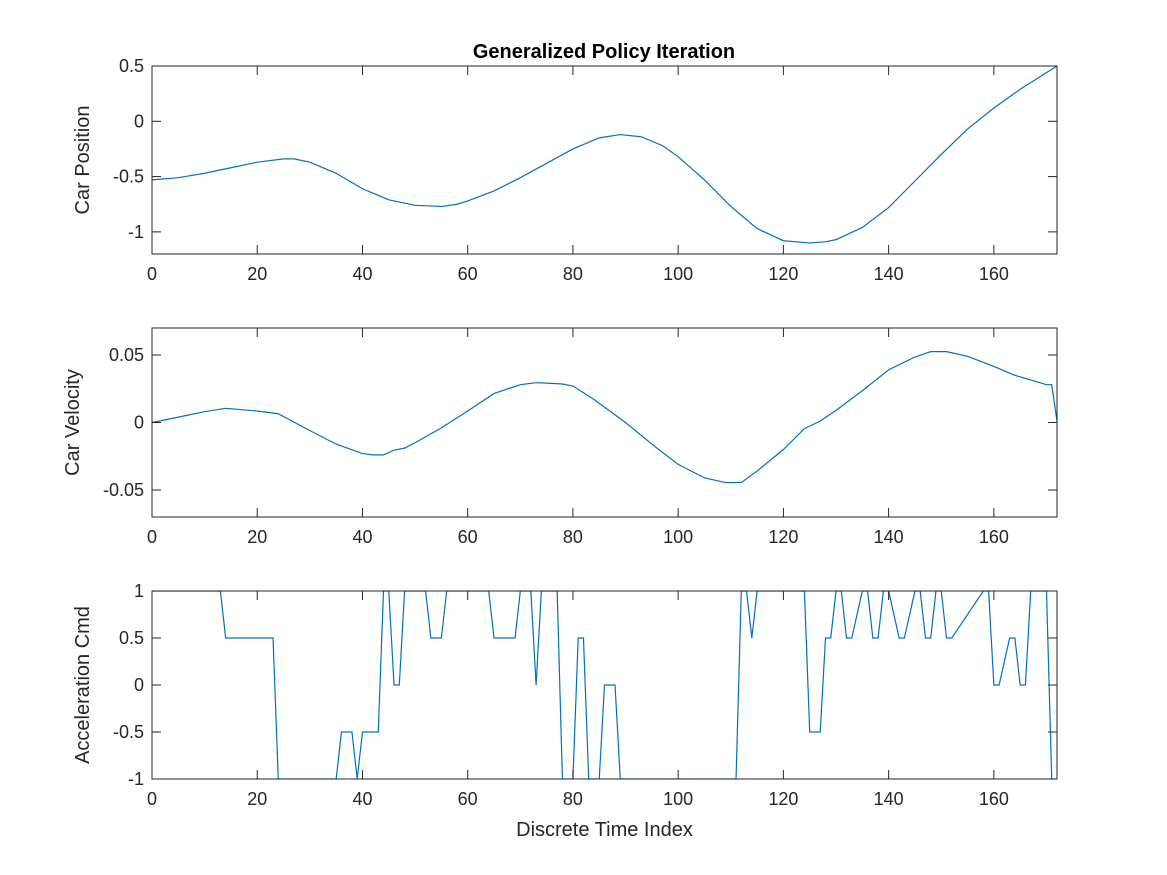  Describe the element at coordinates (123, 490) in the screenshot. I see `y-tick-label: -0.05` at that location.